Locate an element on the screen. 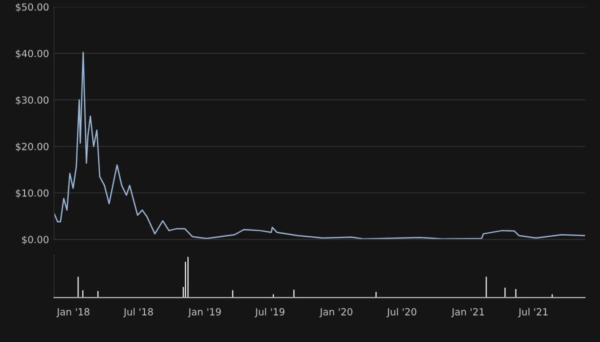 The width and height of the screenshot is (600, 342). y-tick-label: $10.00 is located at coordinates (32, 193).